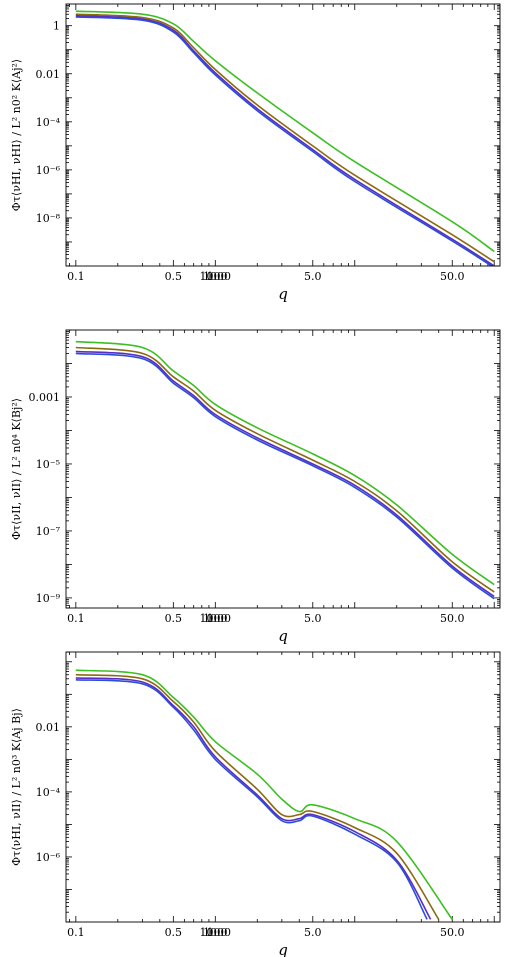 The image size is (520, 957). Describe the element at coordinates (56, 26) in the screenshot. I see `y-tick-label: 1` at that location.